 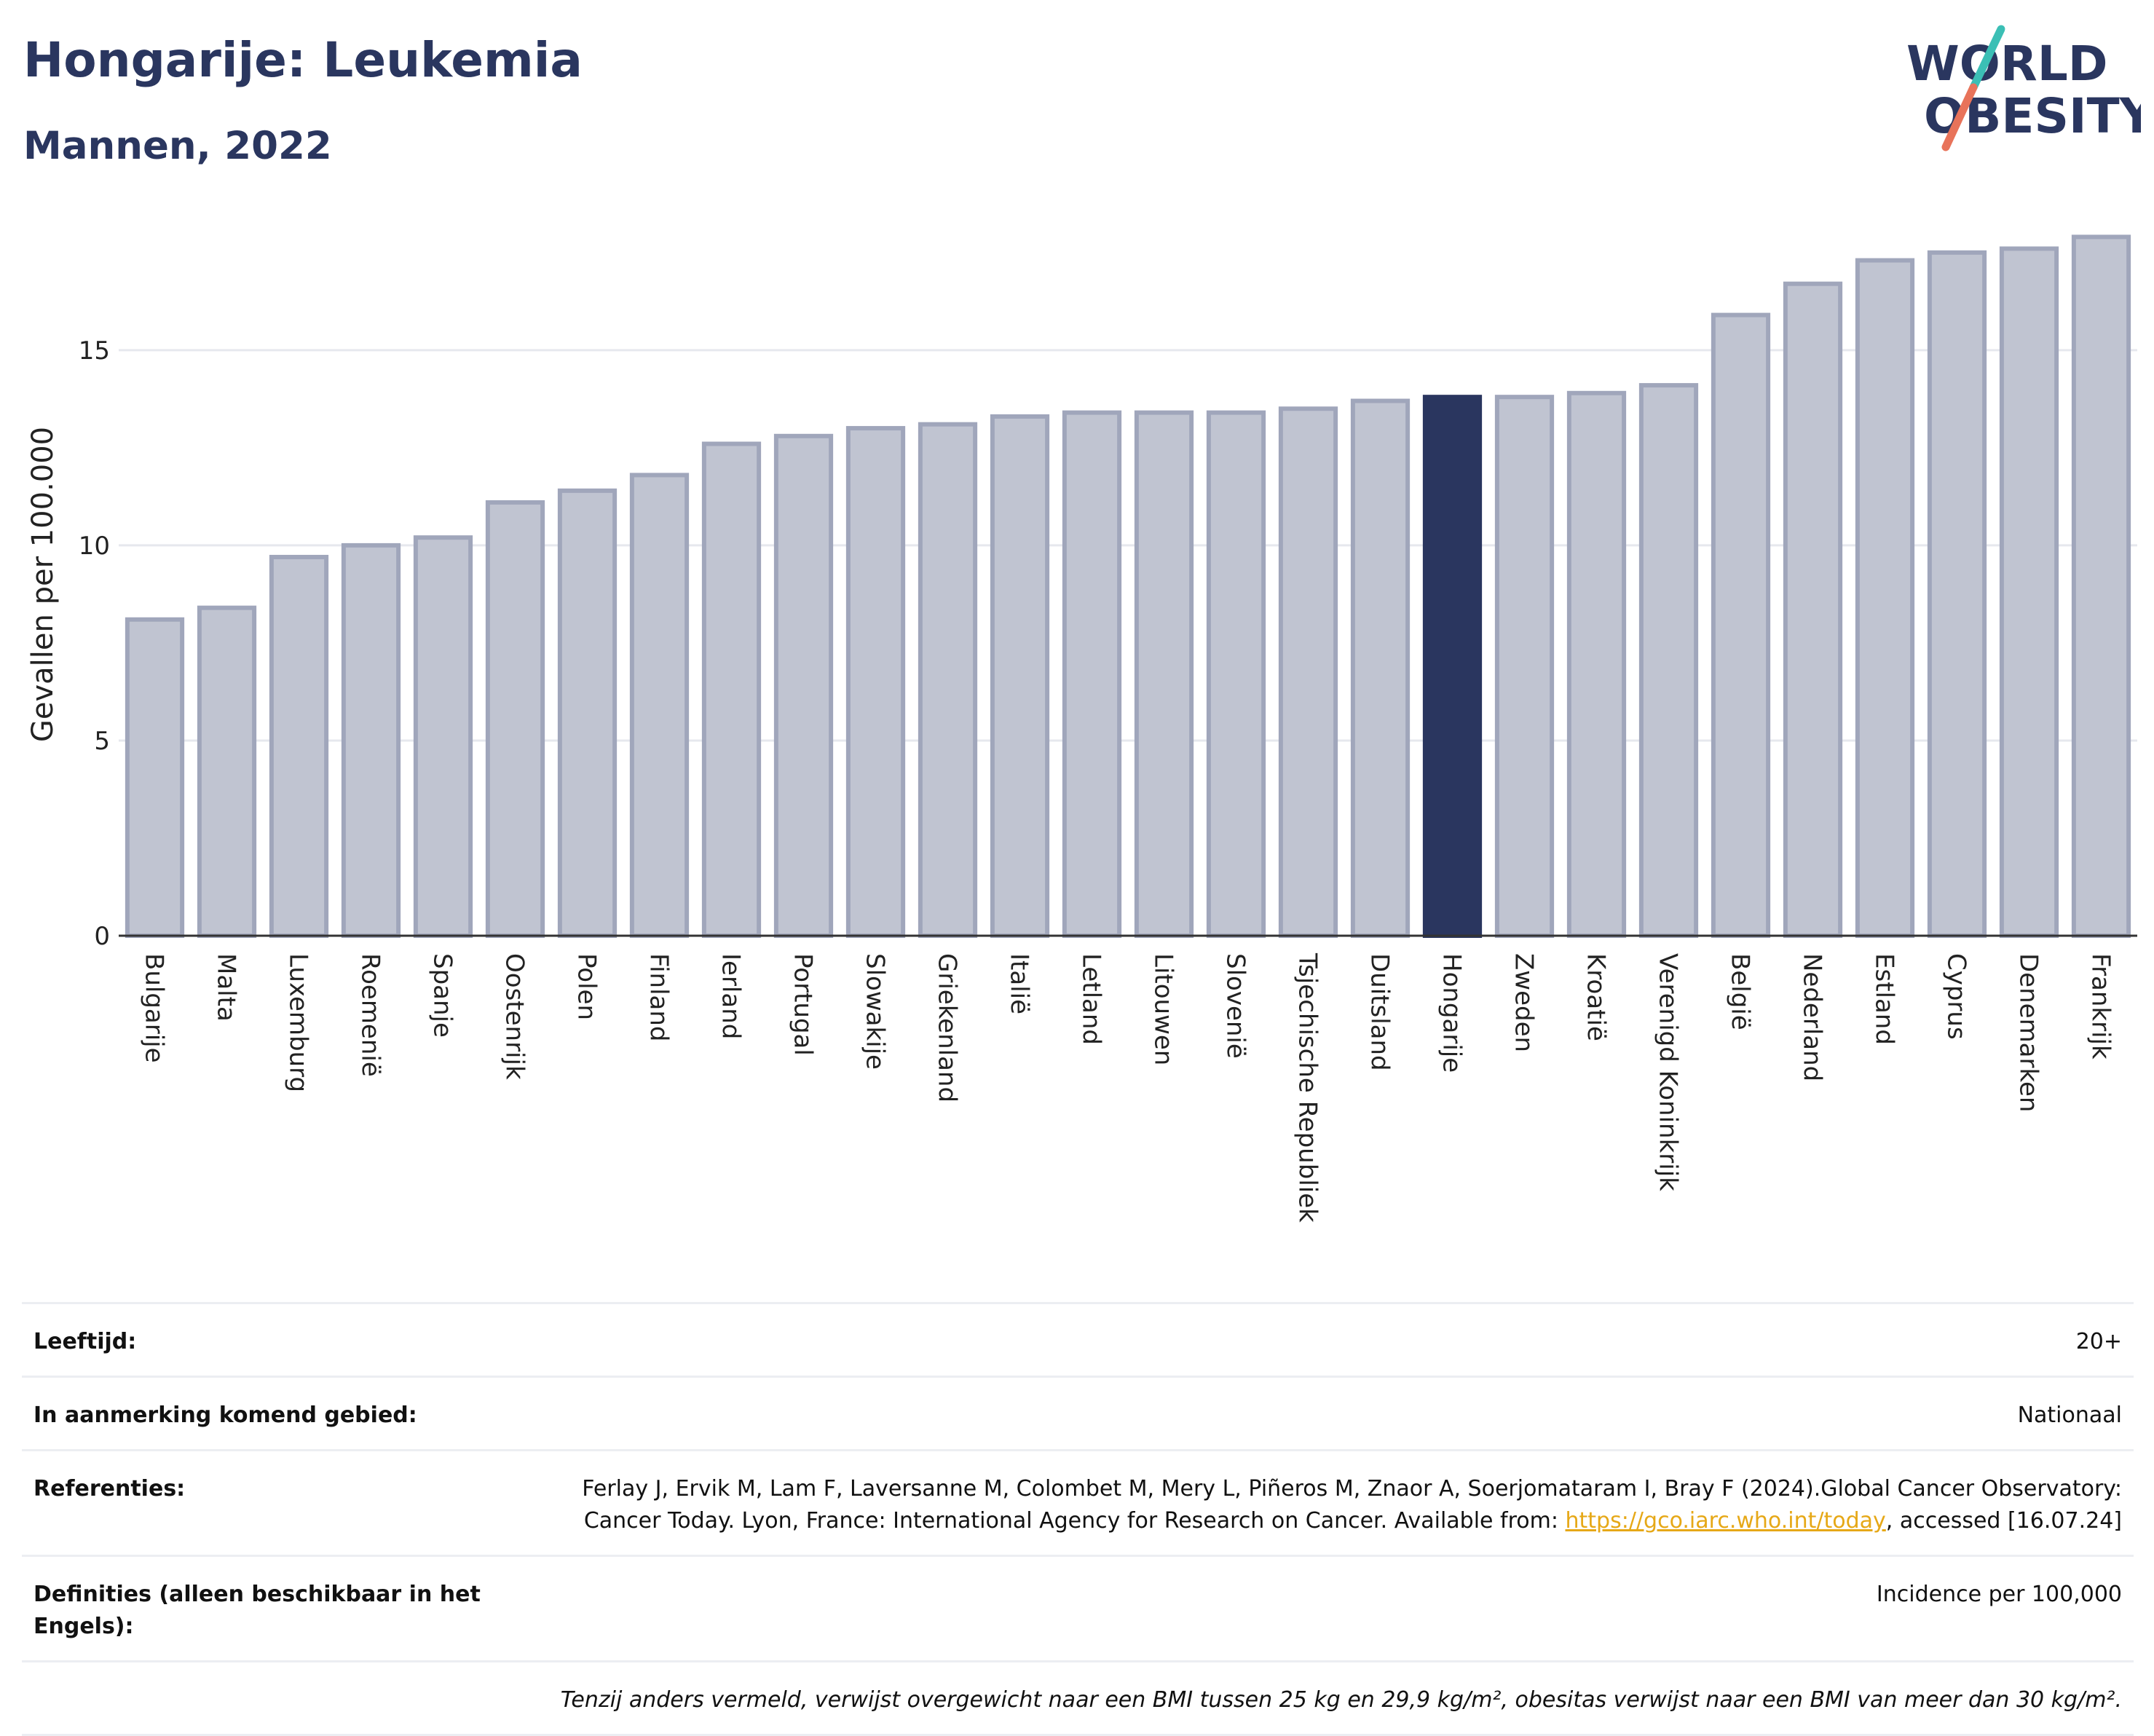 I want to click on x-tick-label: Litouwen, so click(x=1163, y=1009).